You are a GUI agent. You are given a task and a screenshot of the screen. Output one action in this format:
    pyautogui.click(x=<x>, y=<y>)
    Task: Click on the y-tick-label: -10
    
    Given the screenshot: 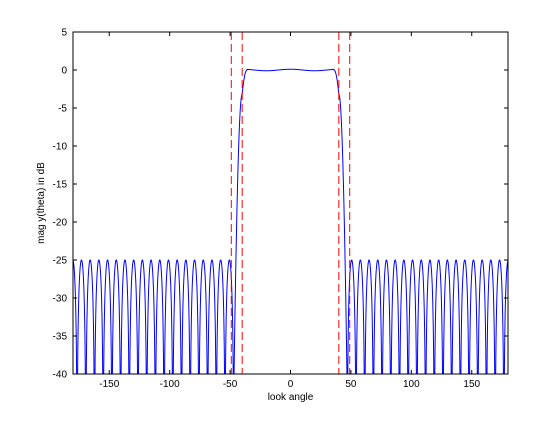 What is the action you would take?
    pyautogui.click(x=60, y=147)
    